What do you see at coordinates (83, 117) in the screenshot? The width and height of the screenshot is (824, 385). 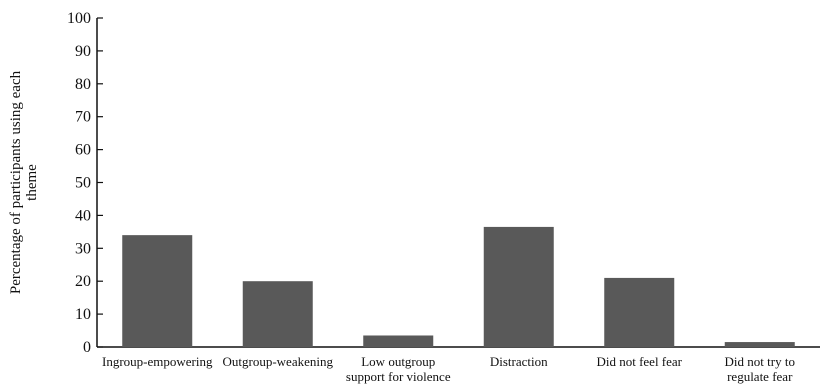 I see `y-tick-label: 70` at bounding box center [83, 117].